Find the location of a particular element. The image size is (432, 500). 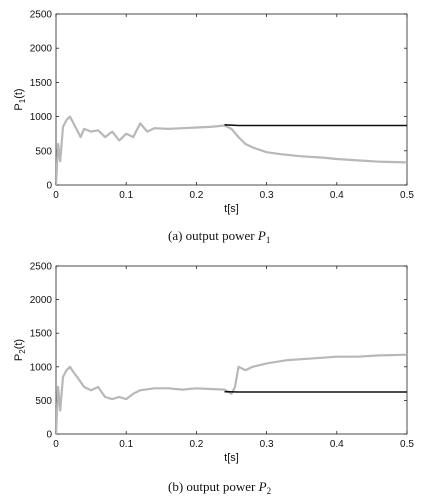

figure-caption: (a) output power P1 is located at coordinates (219, 236).